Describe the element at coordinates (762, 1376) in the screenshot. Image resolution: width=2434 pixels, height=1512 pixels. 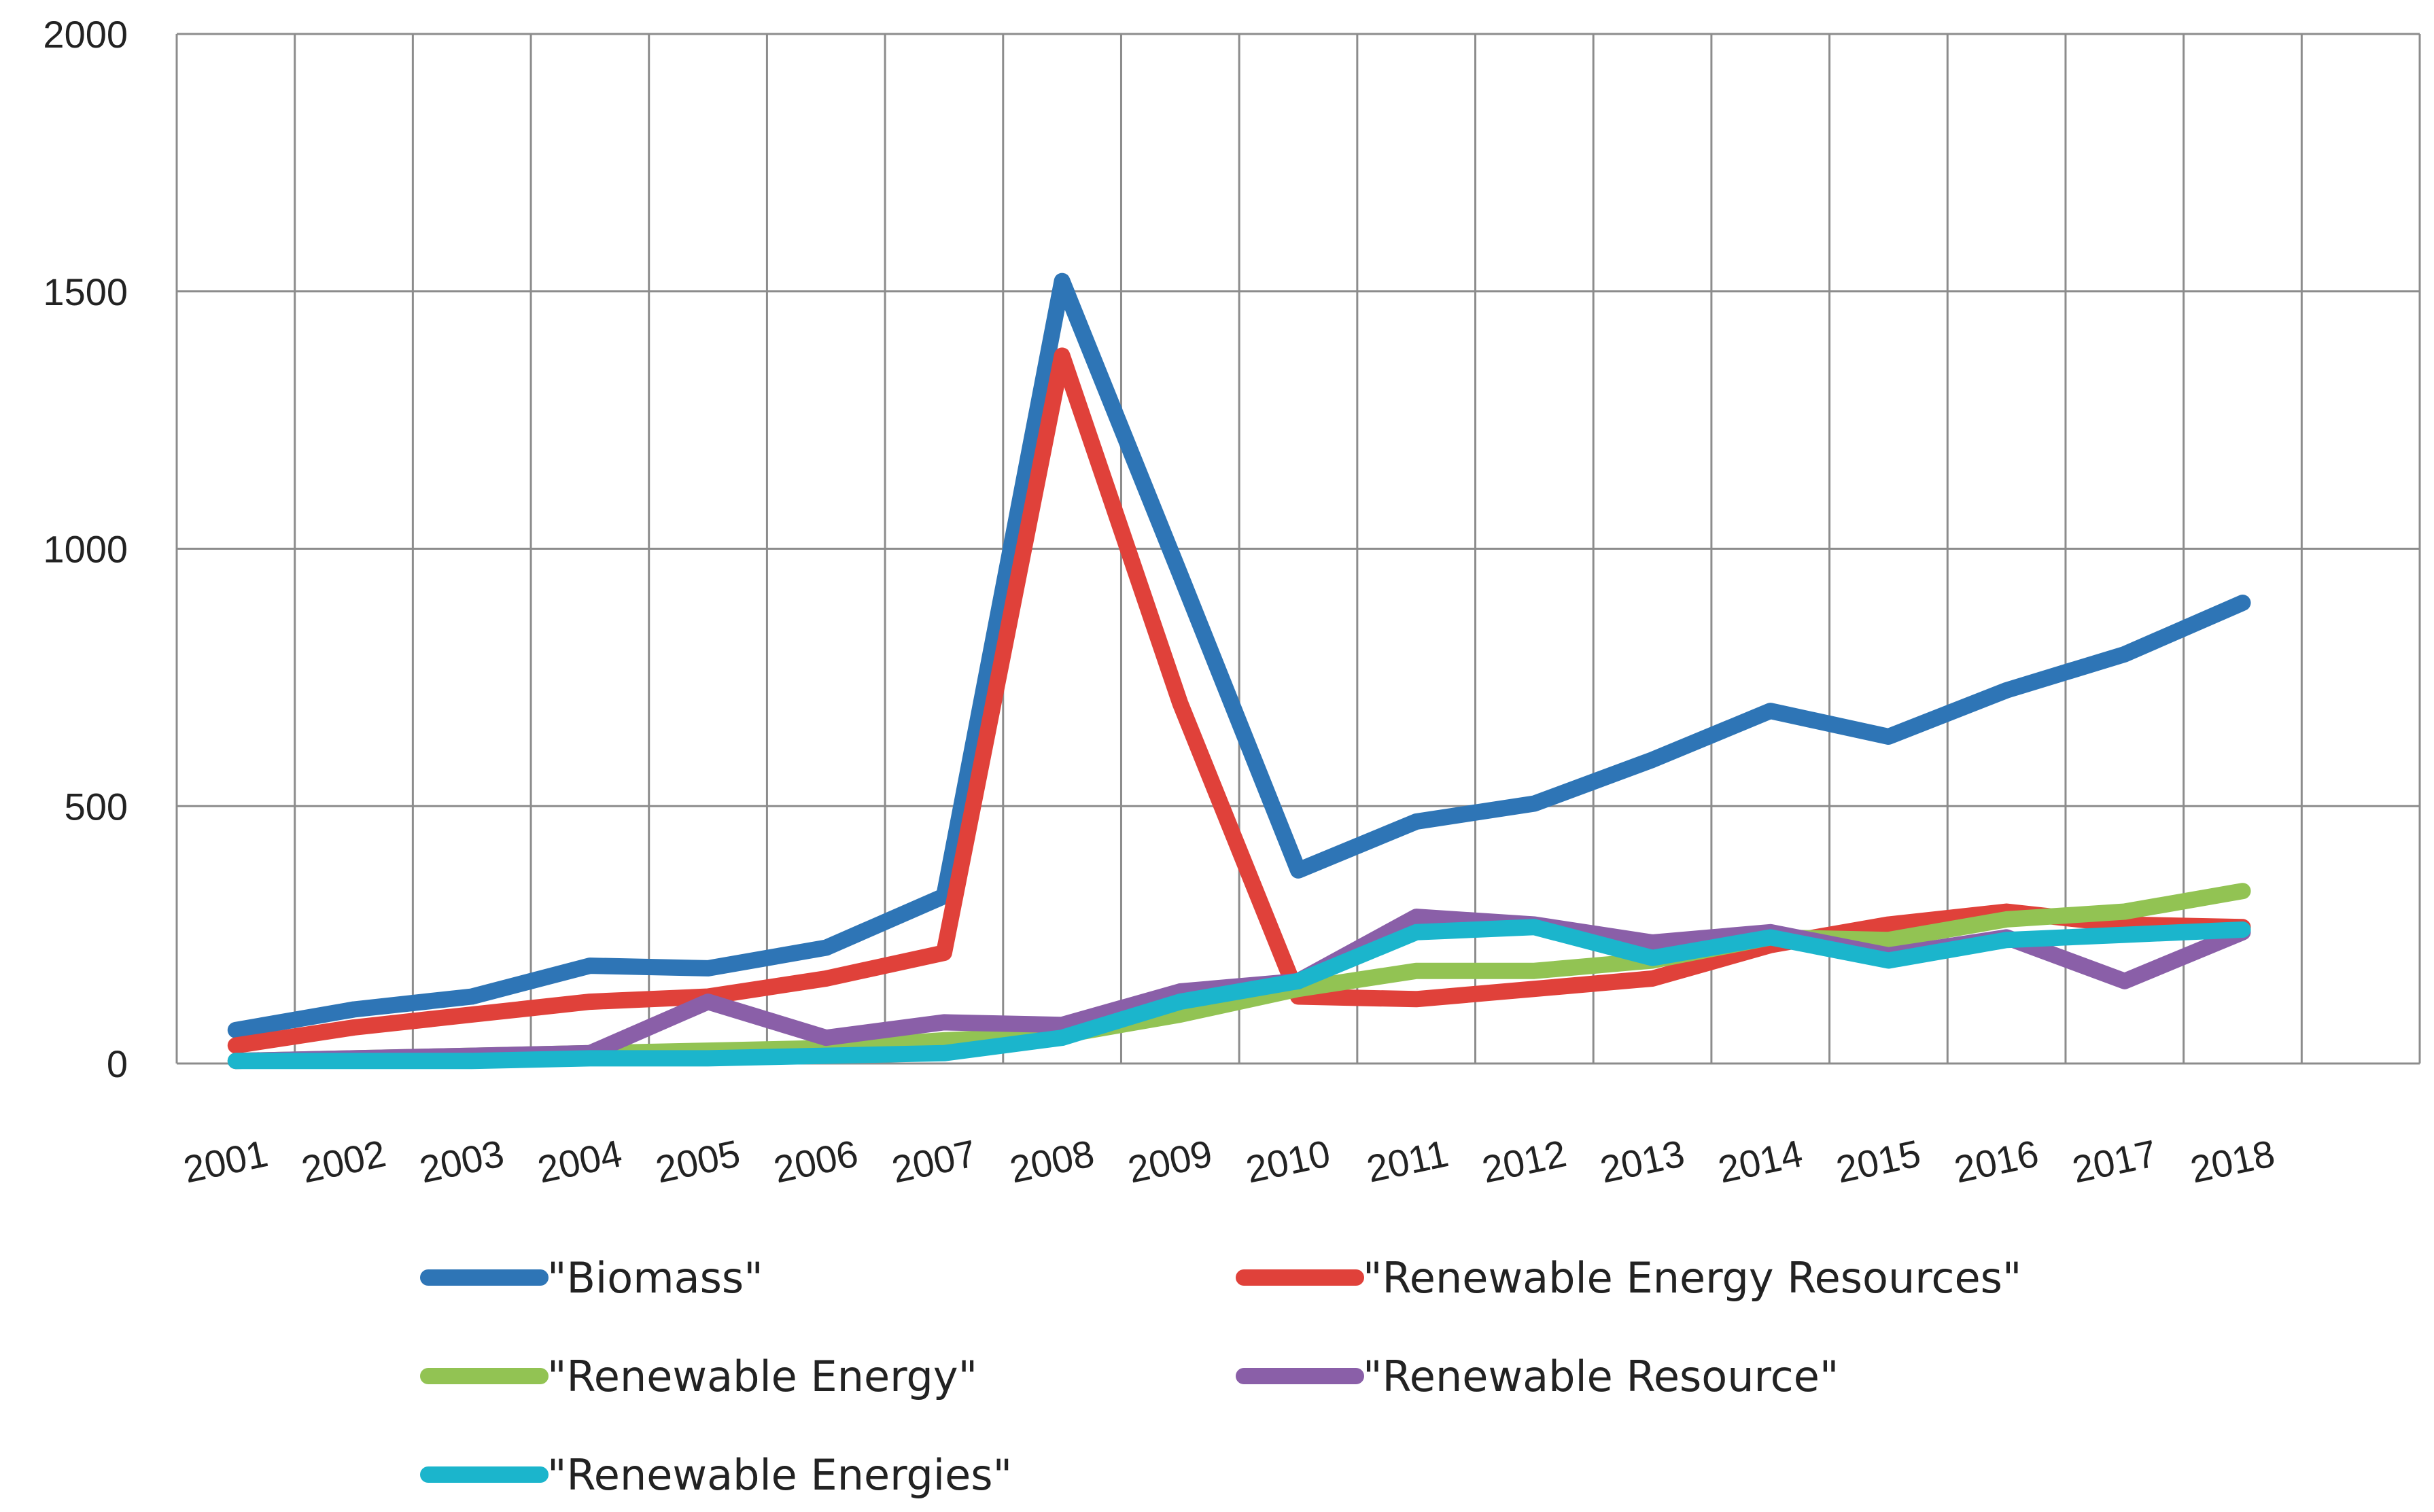
I see `legend-label: "Renewable Energy"` at that location.